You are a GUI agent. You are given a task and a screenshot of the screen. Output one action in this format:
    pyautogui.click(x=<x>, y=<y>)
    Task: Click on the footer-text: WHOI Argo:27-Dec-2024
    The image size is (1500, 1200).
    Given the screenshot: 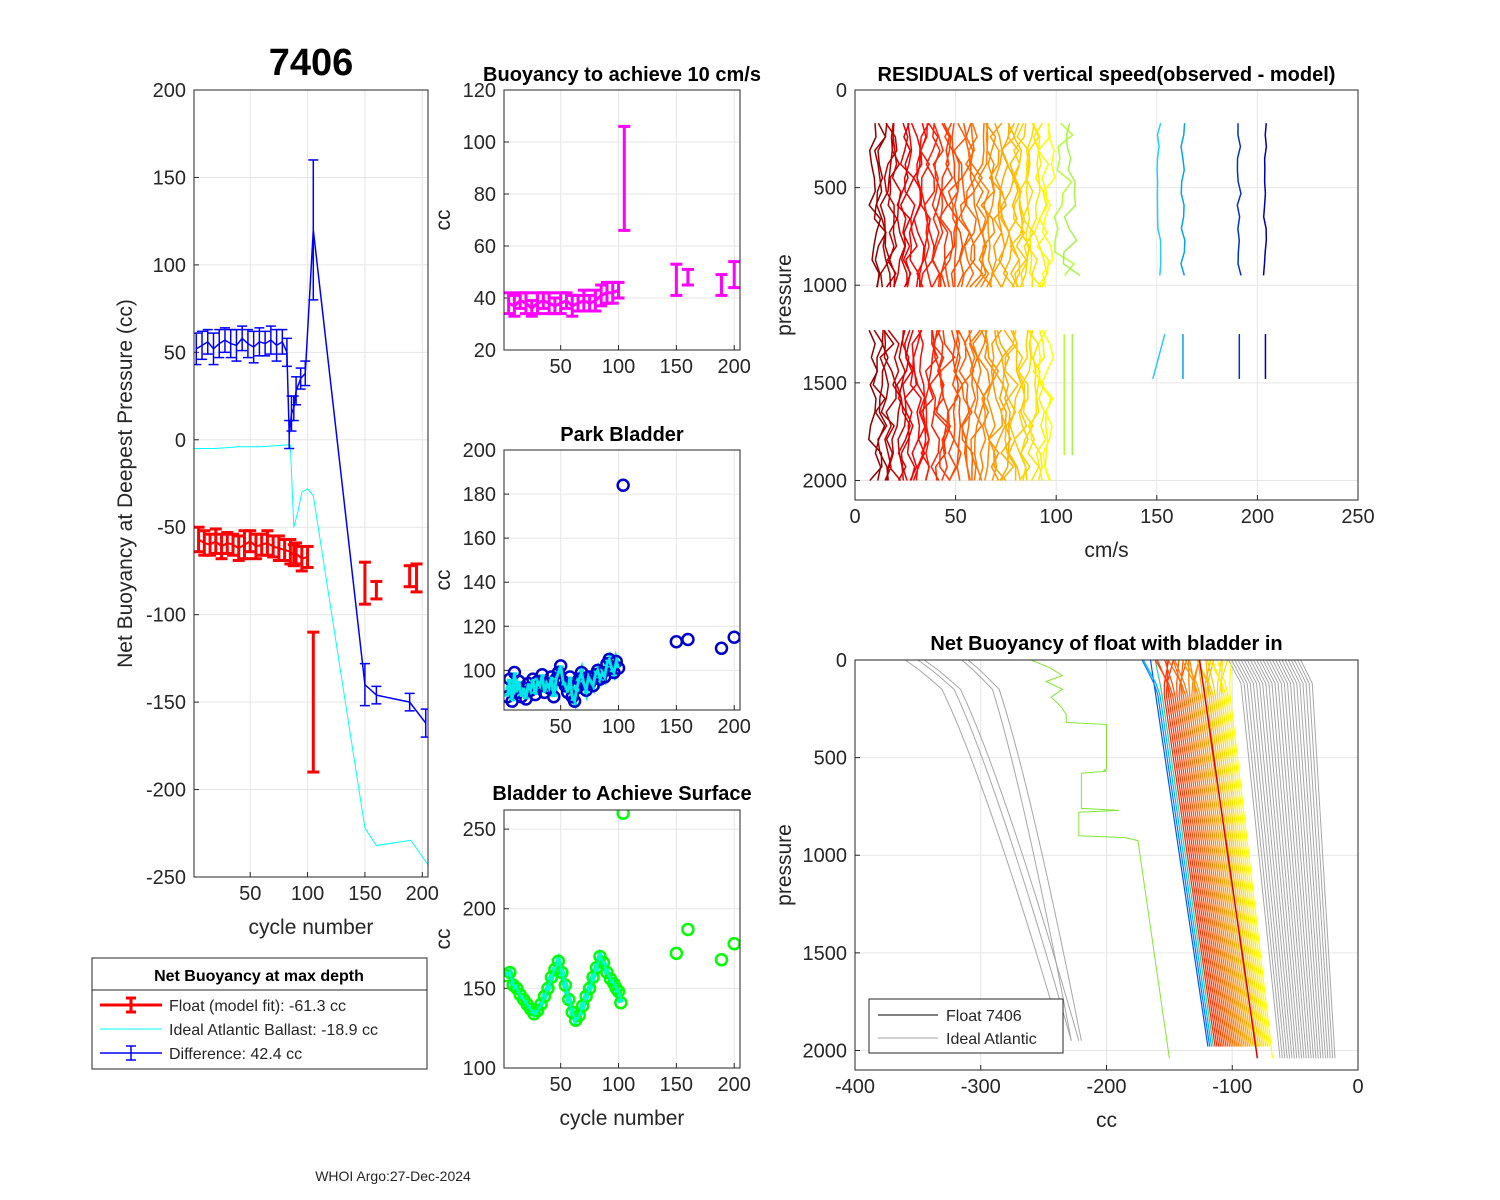 What is the action you would take?
    pyautogui.click(x=393, y=1176)
    